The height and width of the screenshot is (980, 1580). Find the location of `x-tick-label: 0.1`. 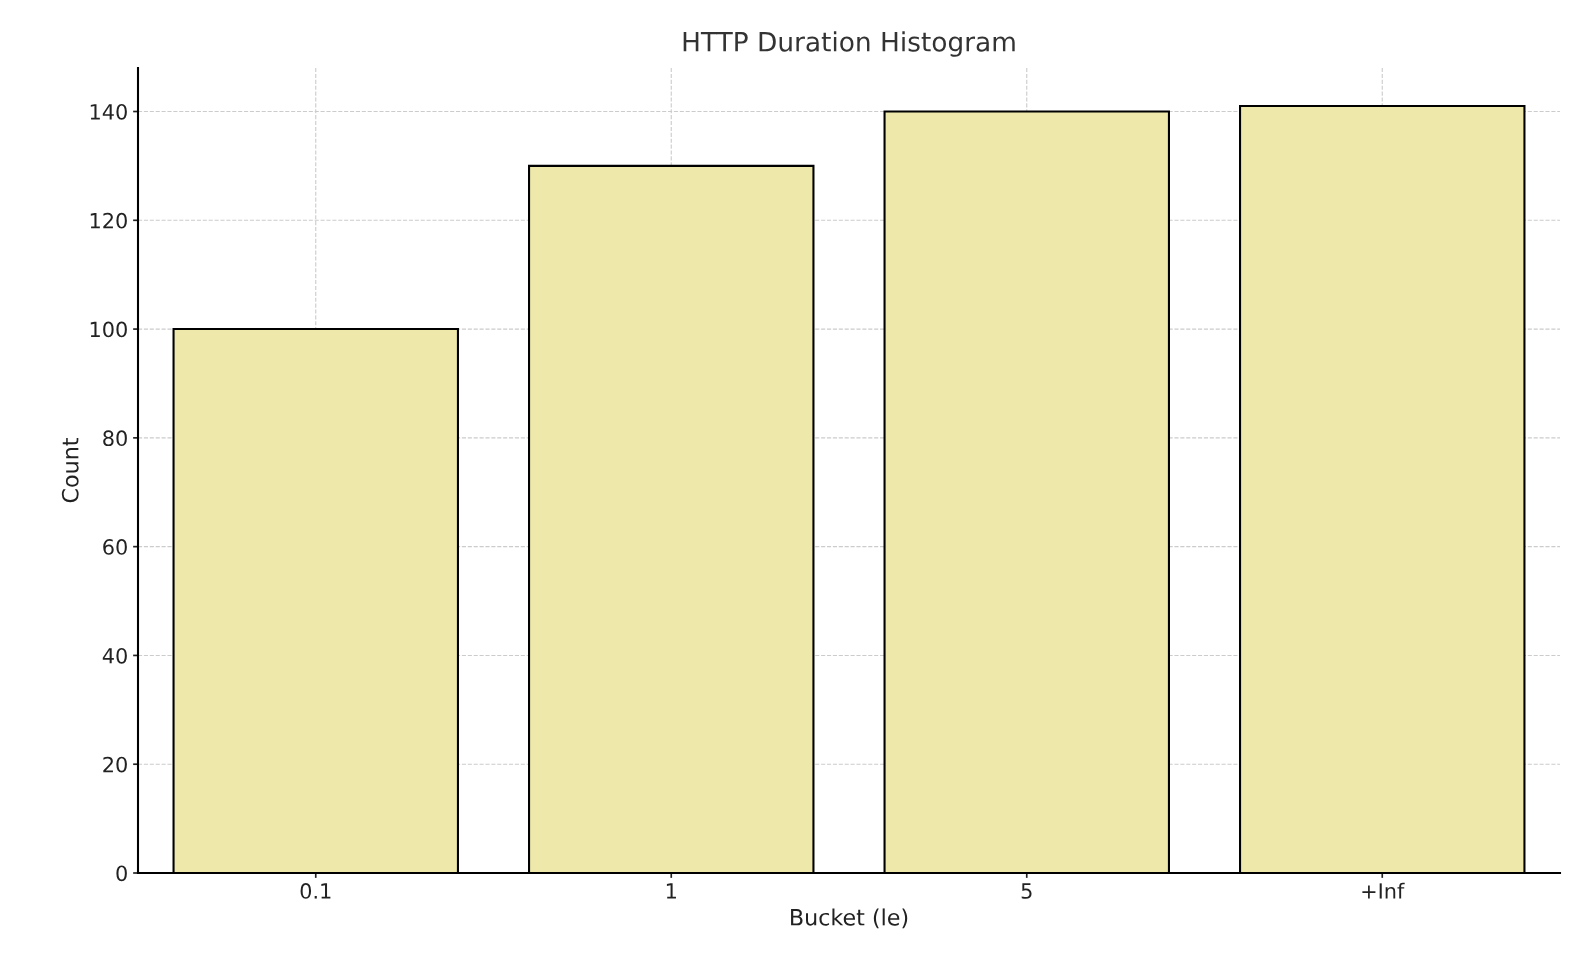

x-tick-label: 0.1 is located at coordinates (315, 891).